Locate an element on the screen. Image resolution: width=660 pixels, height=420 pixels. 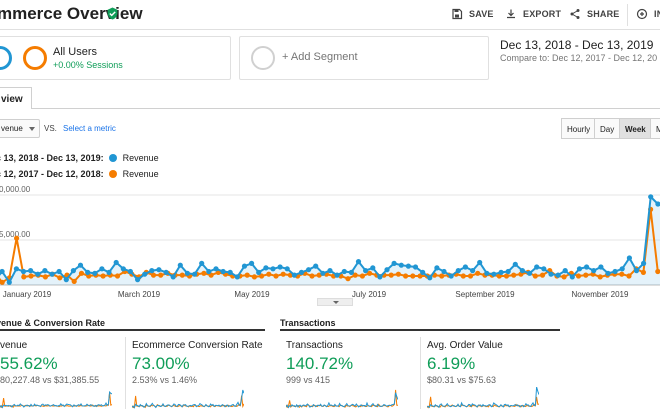
save-button: SAVE is located at coordinates (472, 14).